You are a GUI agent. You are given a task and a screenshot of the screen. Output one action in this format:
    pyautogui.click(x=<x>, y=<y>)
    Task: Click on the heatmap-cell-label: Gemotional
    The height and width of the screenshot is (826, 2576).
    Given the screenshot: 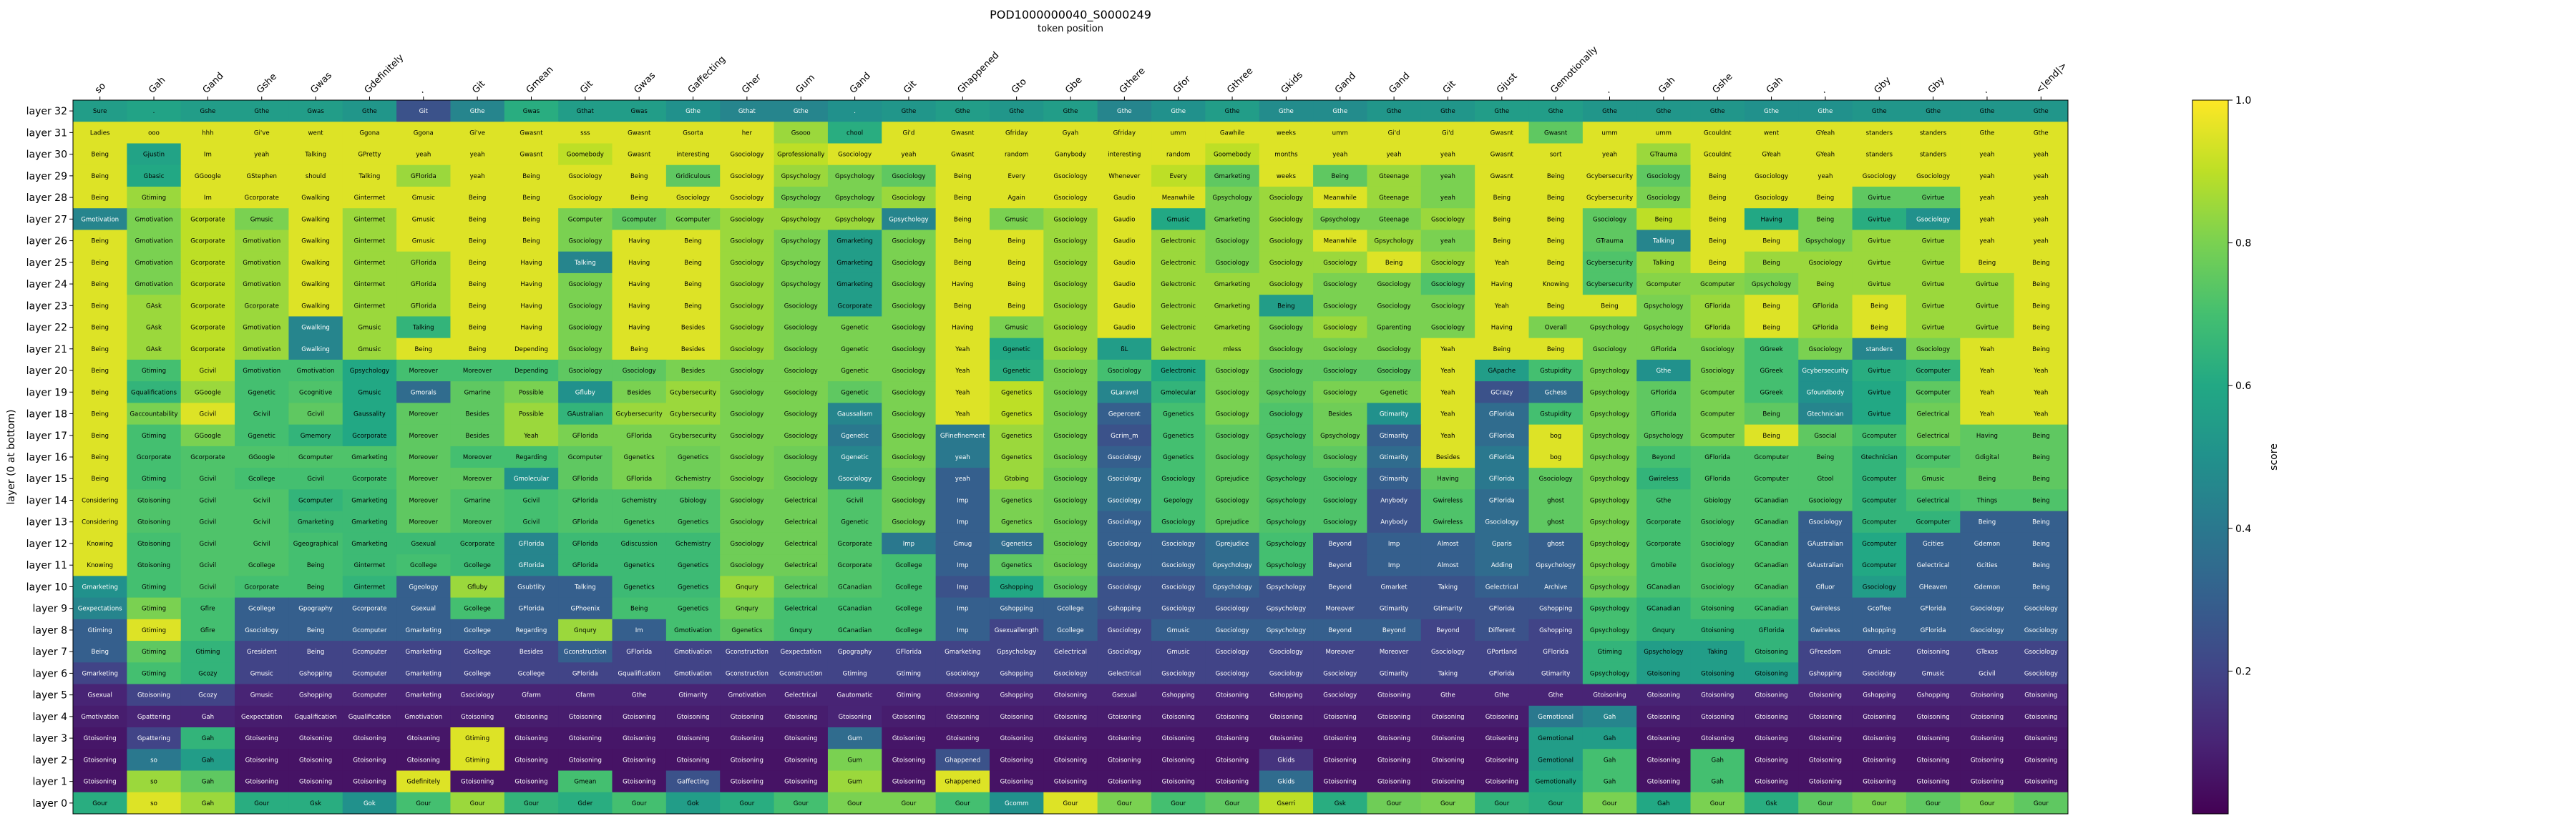 What is the action you would take?
    pyautogui.click(x=1556, y=738)
    